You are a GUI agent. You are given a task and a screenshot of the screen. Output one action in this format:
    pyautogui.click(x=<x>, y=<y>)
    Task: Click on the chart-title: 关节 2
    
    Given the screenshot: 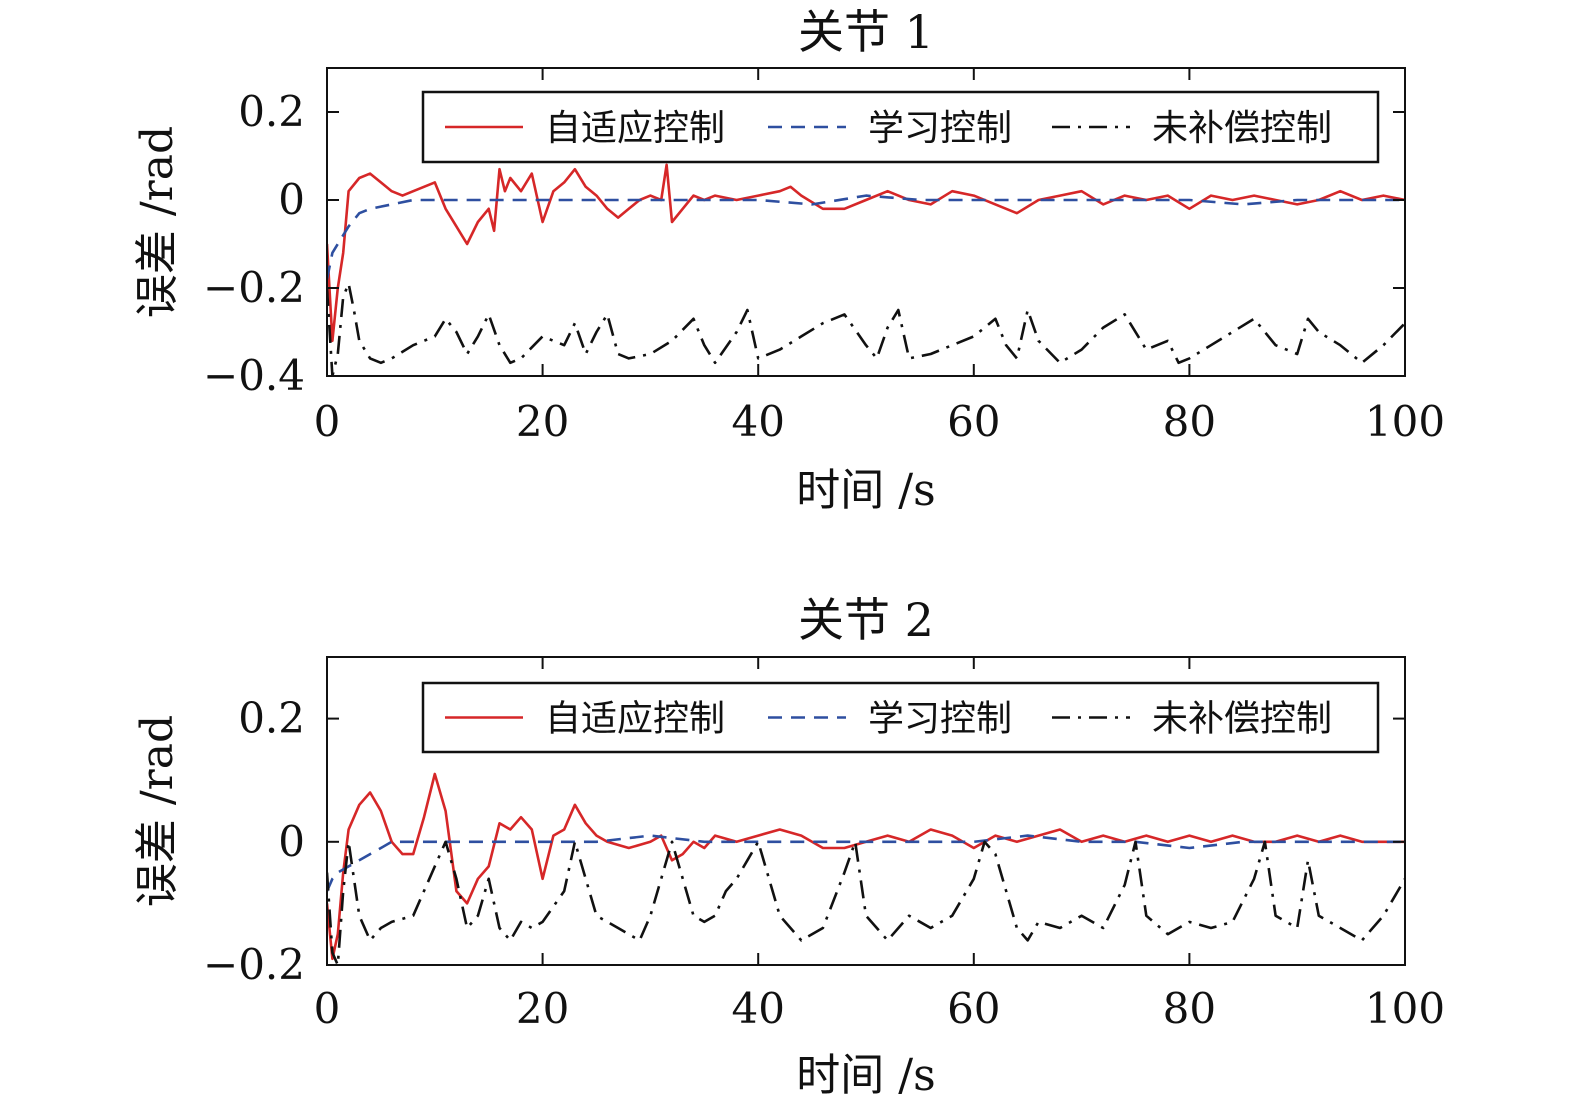 What is the action you would take?
    pyautogui.click(x=866, y=620)
    